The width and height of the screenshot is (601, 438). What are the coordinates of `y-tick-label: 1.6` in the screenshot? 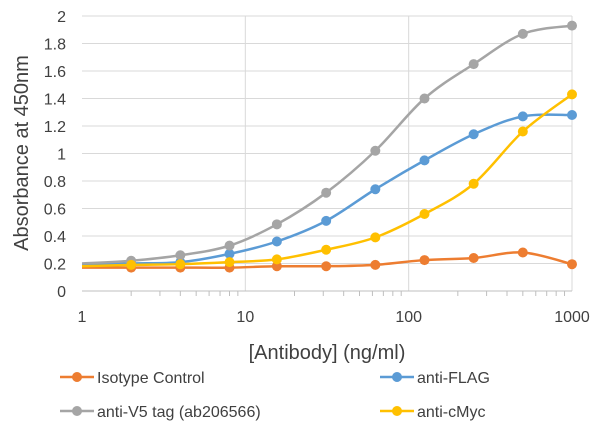 It's located at (55, 72).